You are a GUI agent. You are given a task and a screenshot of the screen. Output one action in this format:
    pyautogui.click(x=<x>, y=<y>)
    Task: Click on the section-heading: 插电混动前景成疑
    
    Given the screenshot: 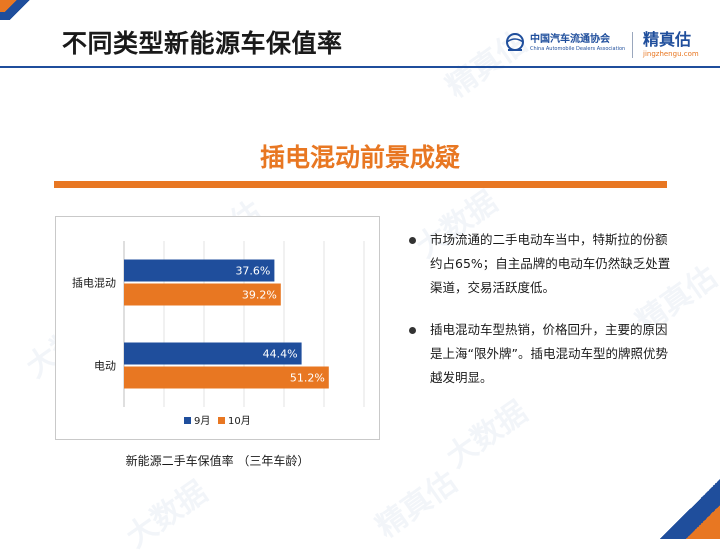 What is the action you would take?
    pyautogui.click(x=359, y=157)
    